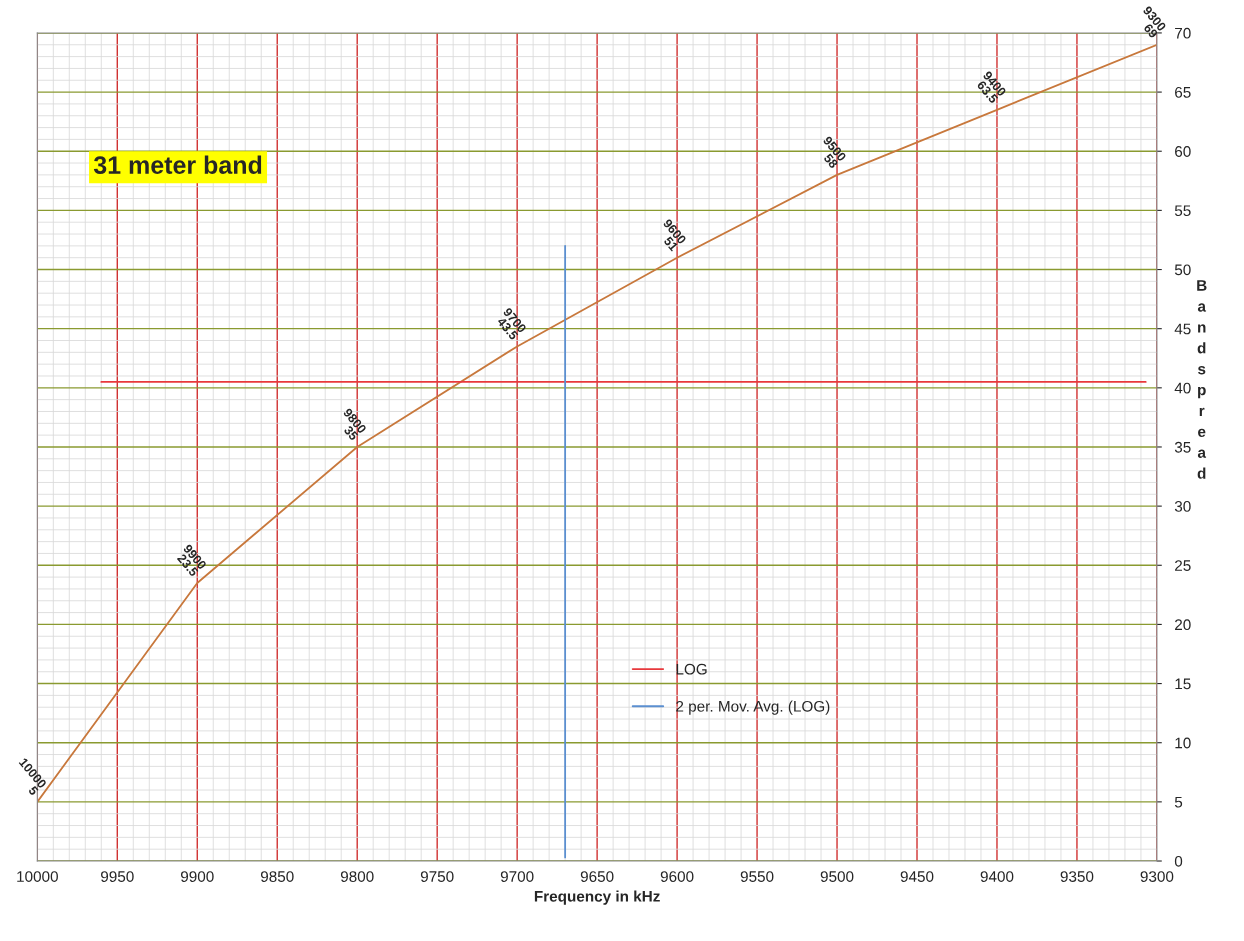 The image size is (1244, 941). Describe the element at coordinates (1182, 211) in the screenshot. I see `y-tick-label: 55` at that location.